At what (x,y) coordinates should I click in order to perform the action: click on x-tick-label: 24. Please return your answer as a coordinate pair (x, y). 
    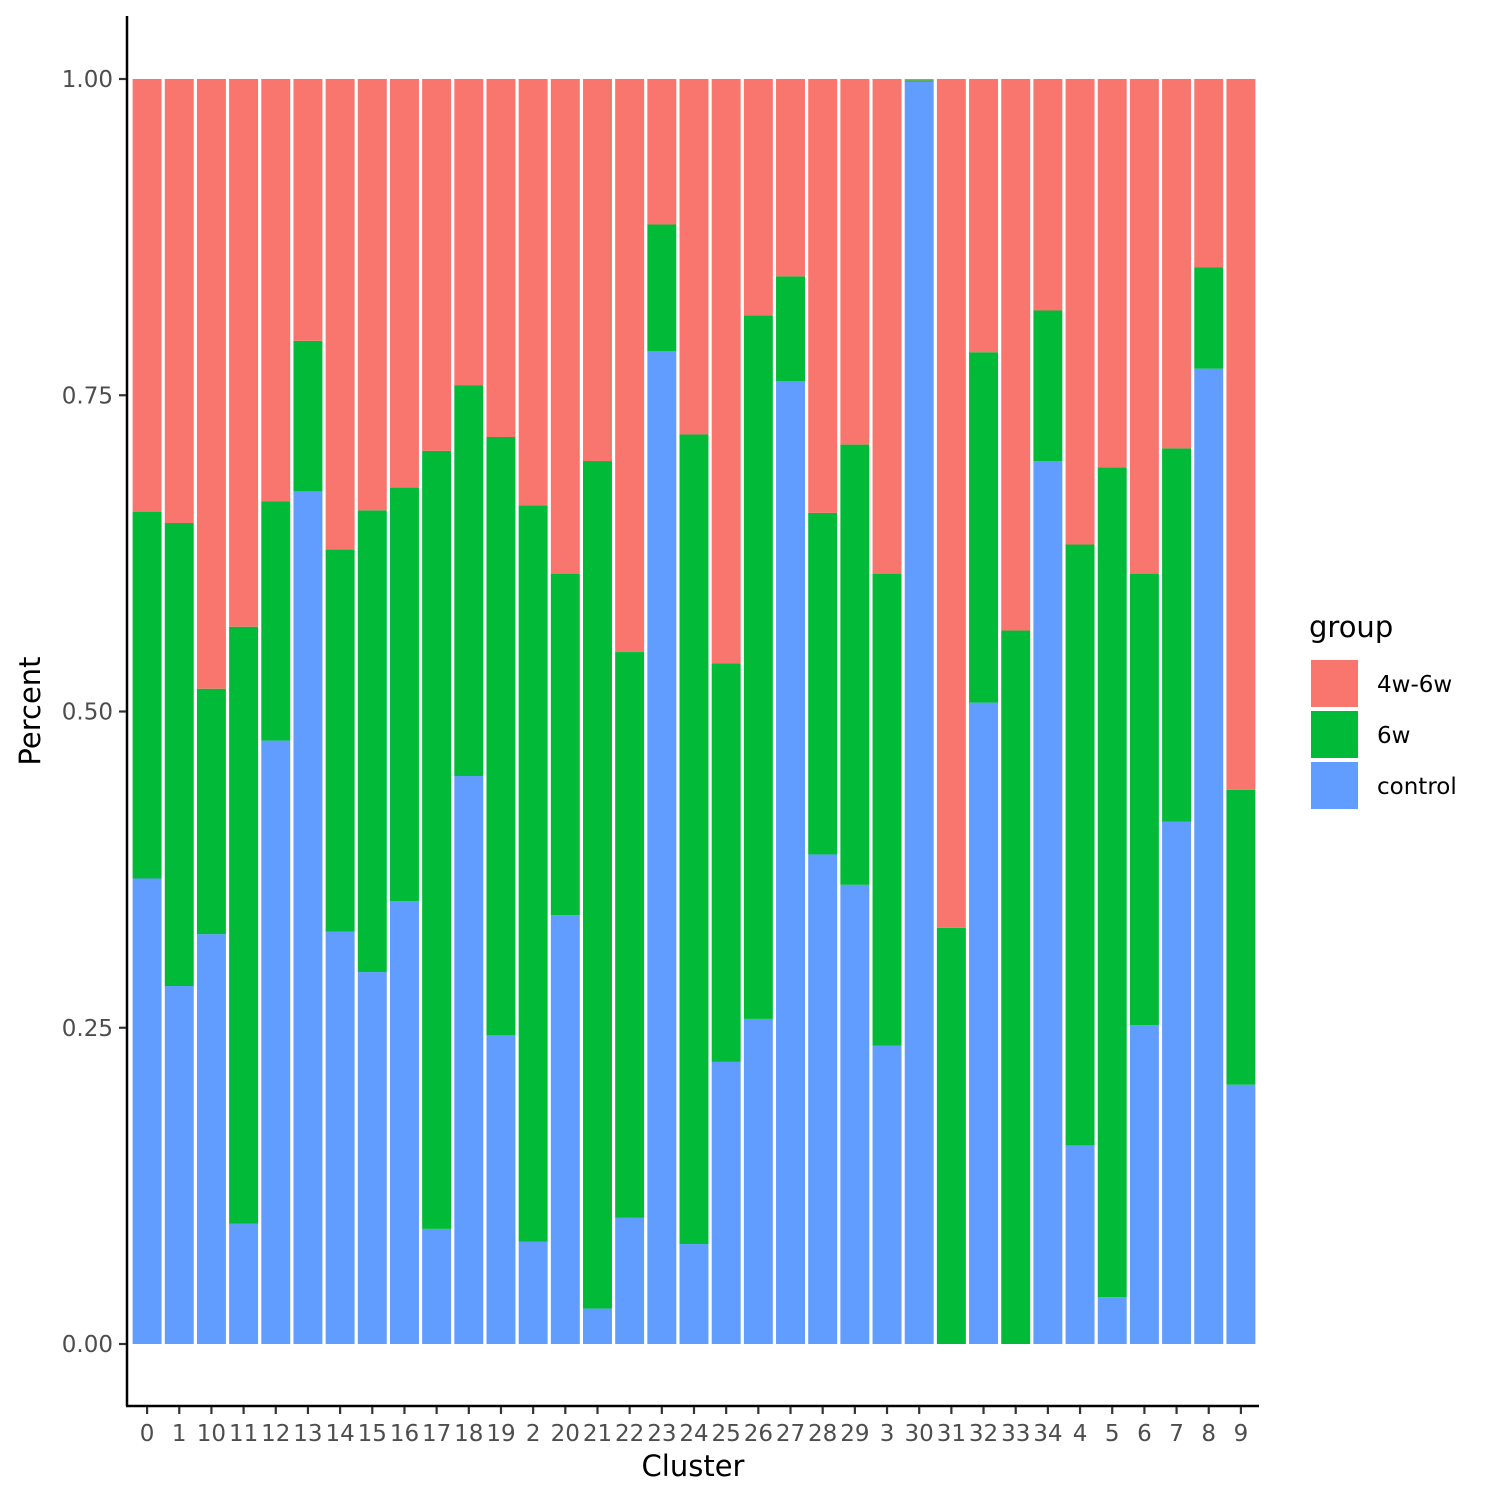
    Looking at the image, I should click on (693, 1434).